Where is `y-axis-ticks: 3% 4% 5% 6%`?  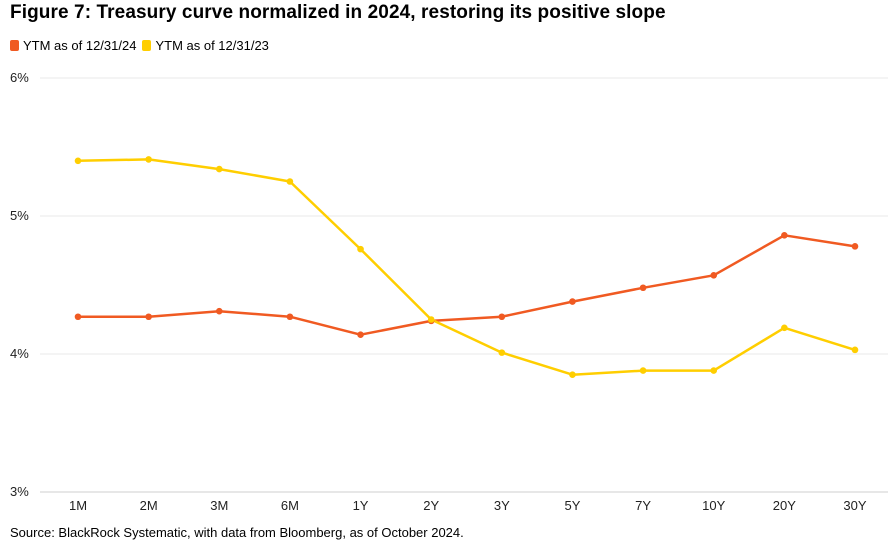
y-axis-ticks: 3% 4% 5% 6% is located at coordinates (19, 284).